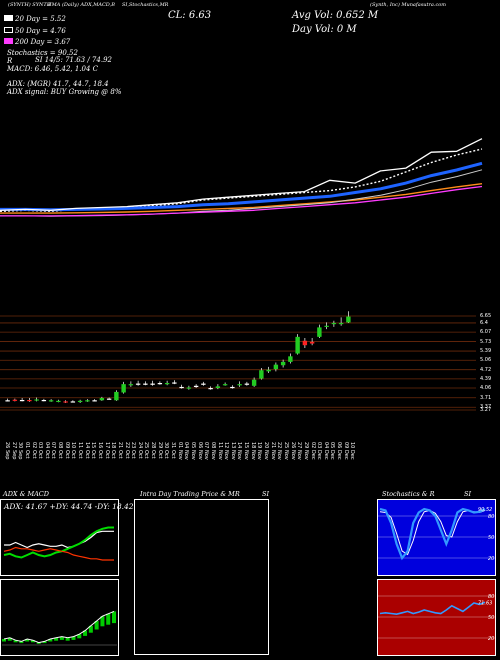 This screenshot has height=660, width=500. I want to click on r-label: R, so click(10, 61).